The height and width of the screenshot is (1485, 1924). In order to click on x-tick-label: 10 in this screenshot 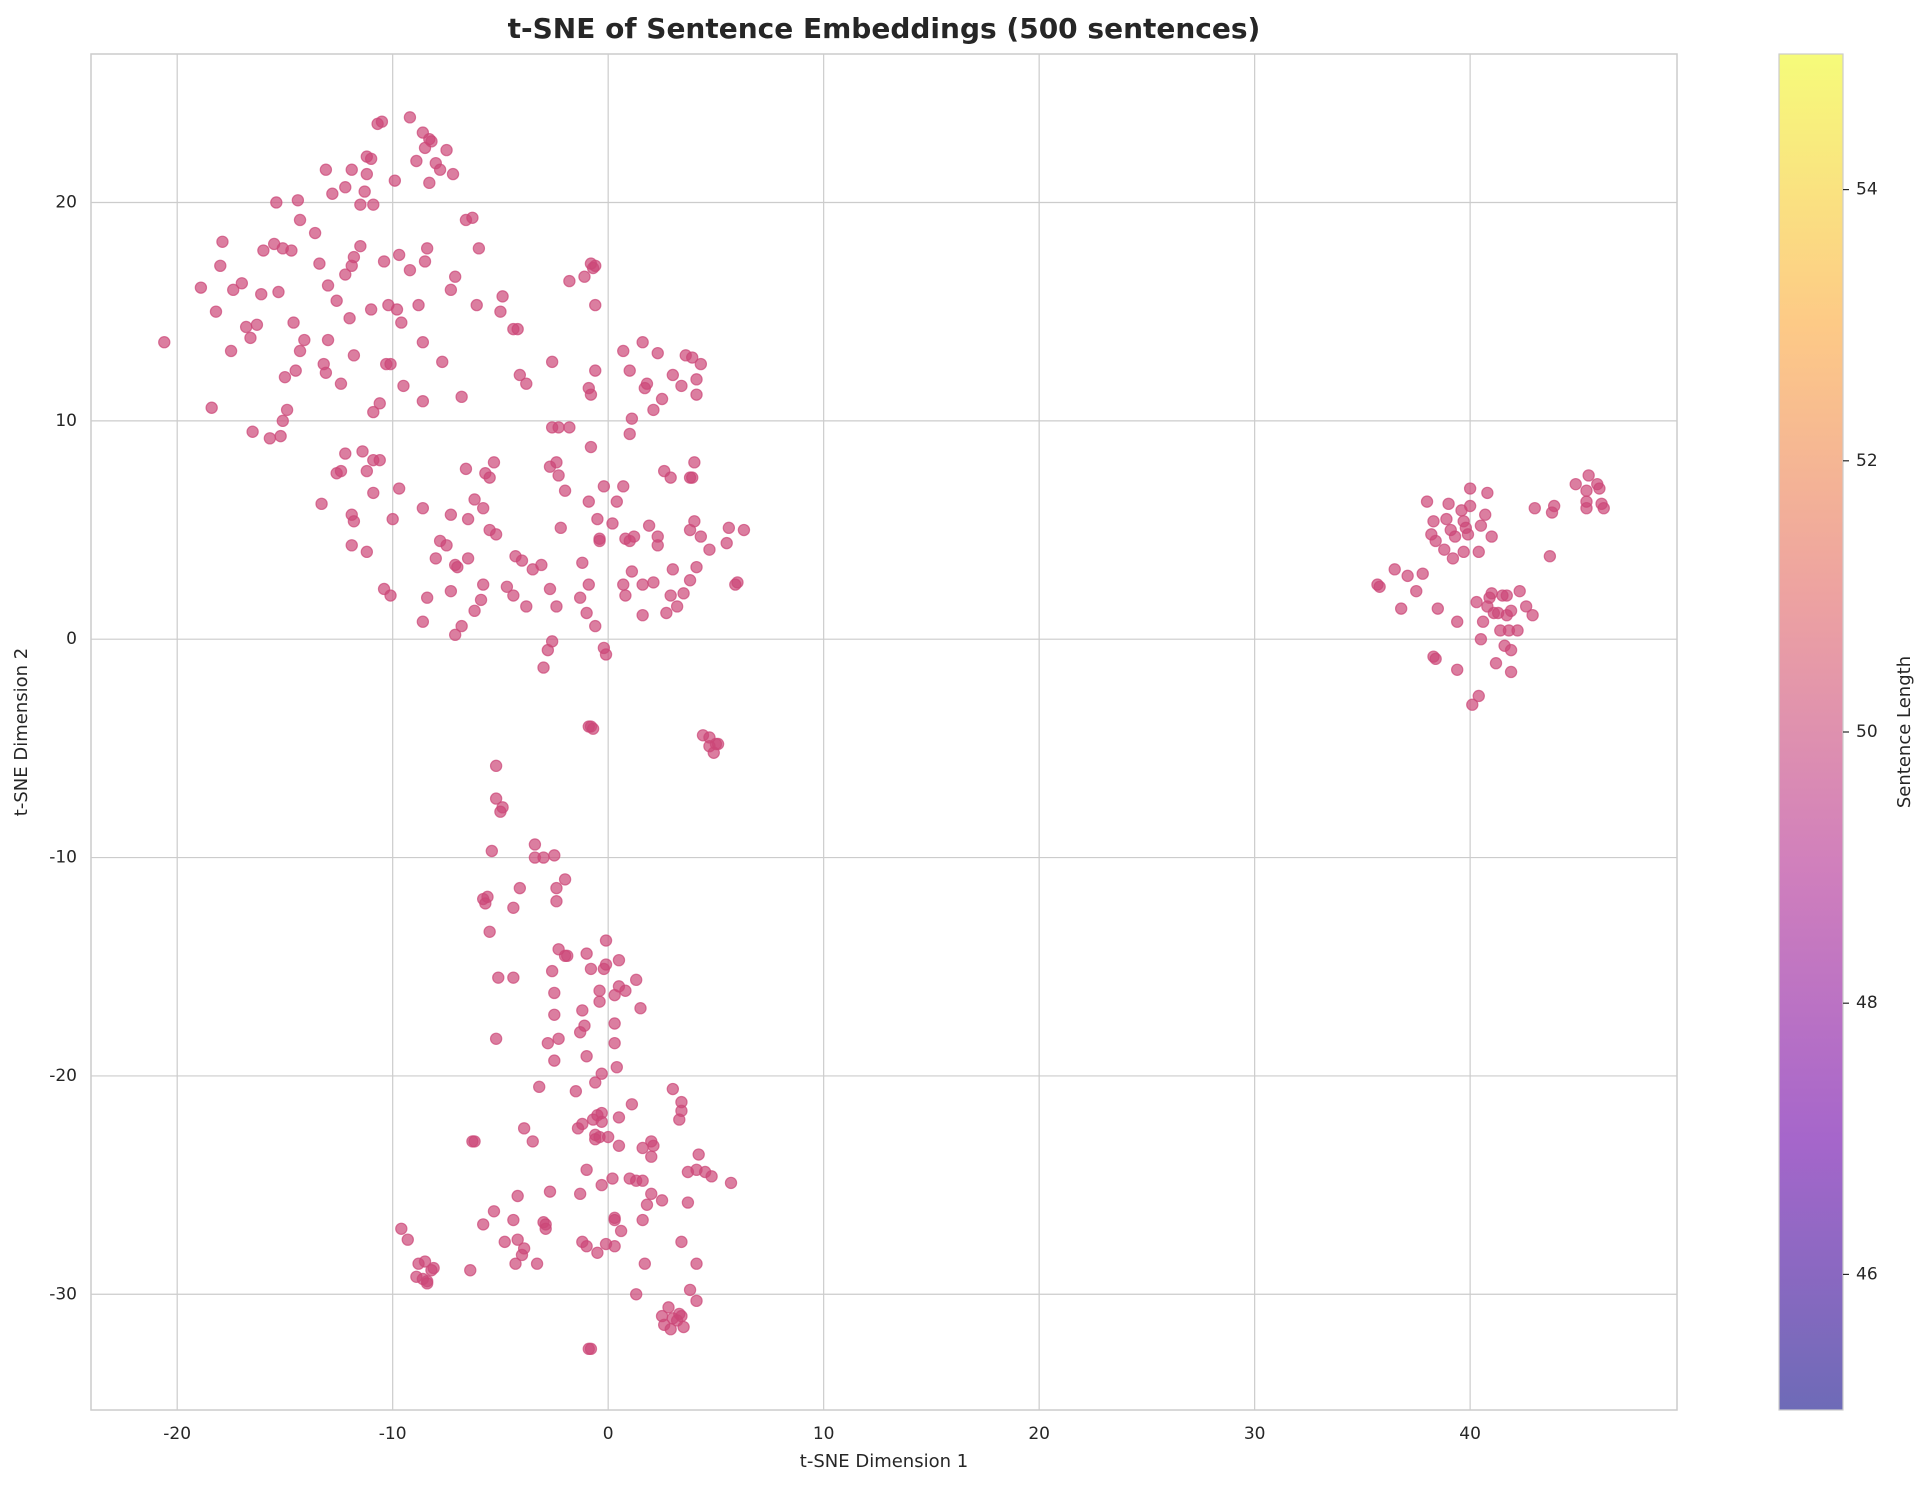, I will do `click(824, 1434)`.